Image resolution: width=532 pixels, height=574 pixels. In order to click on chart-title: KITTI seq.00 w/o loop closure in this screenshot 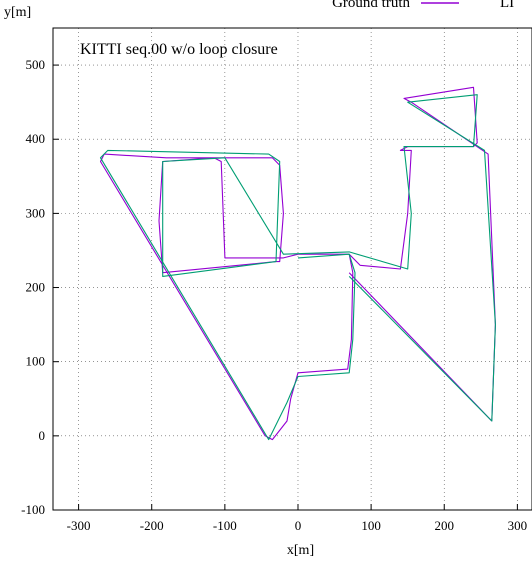, I will do `click(179, 49)`.